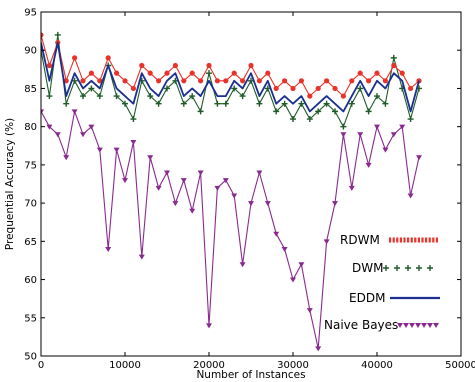  I want to click on y-tick-label: 70, so click(30, 204).